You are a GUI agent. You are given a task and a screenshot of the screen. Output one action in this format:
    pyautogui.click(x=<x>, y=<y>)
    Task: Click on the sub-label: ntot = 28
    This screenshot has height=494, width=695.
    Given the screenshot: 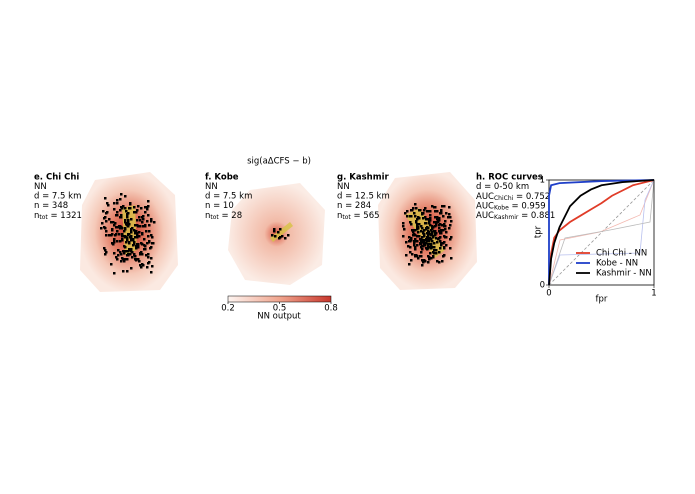 What is the action you would take?
    pyautogui.click(x=223, y=216)
    